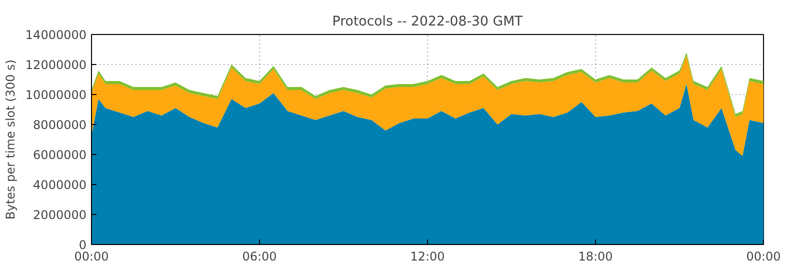  I want to click on y-tick-label: 8000000, so click(60, 125).